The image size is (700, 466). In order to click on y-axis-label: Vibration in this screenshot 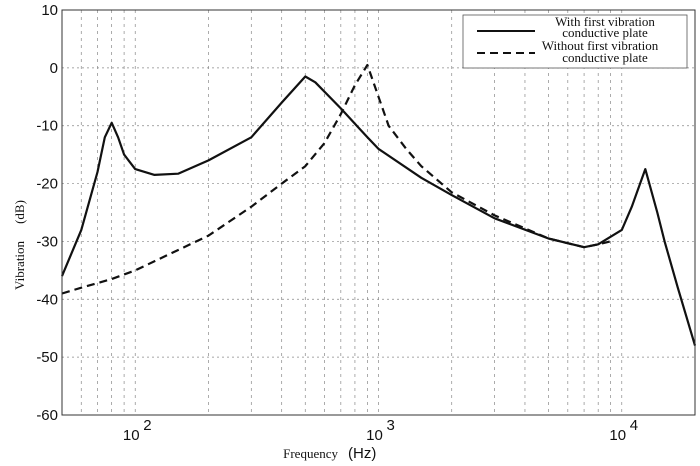, I will do `click(19, 265)`.